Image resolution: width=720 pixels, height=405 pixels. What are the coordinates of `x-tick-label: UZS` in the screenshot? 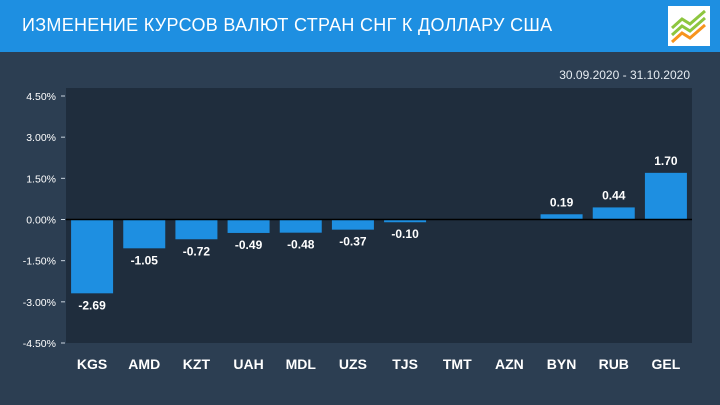 It's located at (353, 364).